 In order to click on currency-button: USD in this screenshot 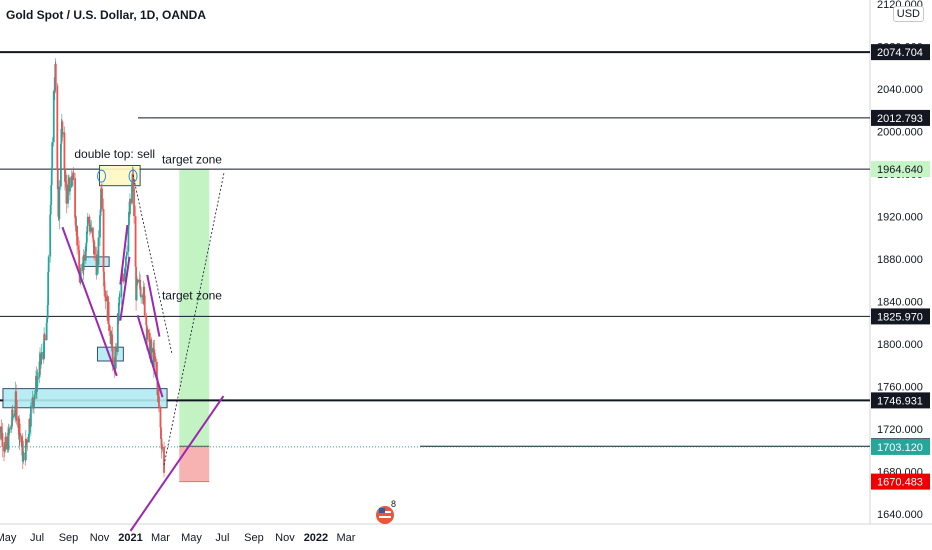, I will do `click(908, 14)`.